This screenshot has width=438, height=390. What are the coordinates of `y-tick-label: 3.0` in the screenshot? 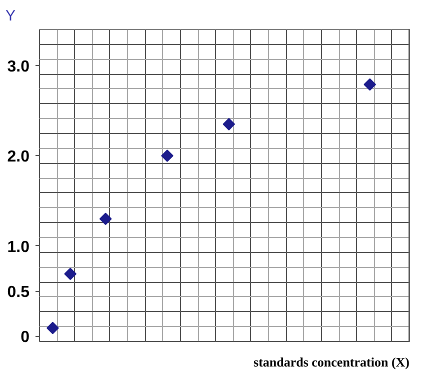 It's located at (18, 67).